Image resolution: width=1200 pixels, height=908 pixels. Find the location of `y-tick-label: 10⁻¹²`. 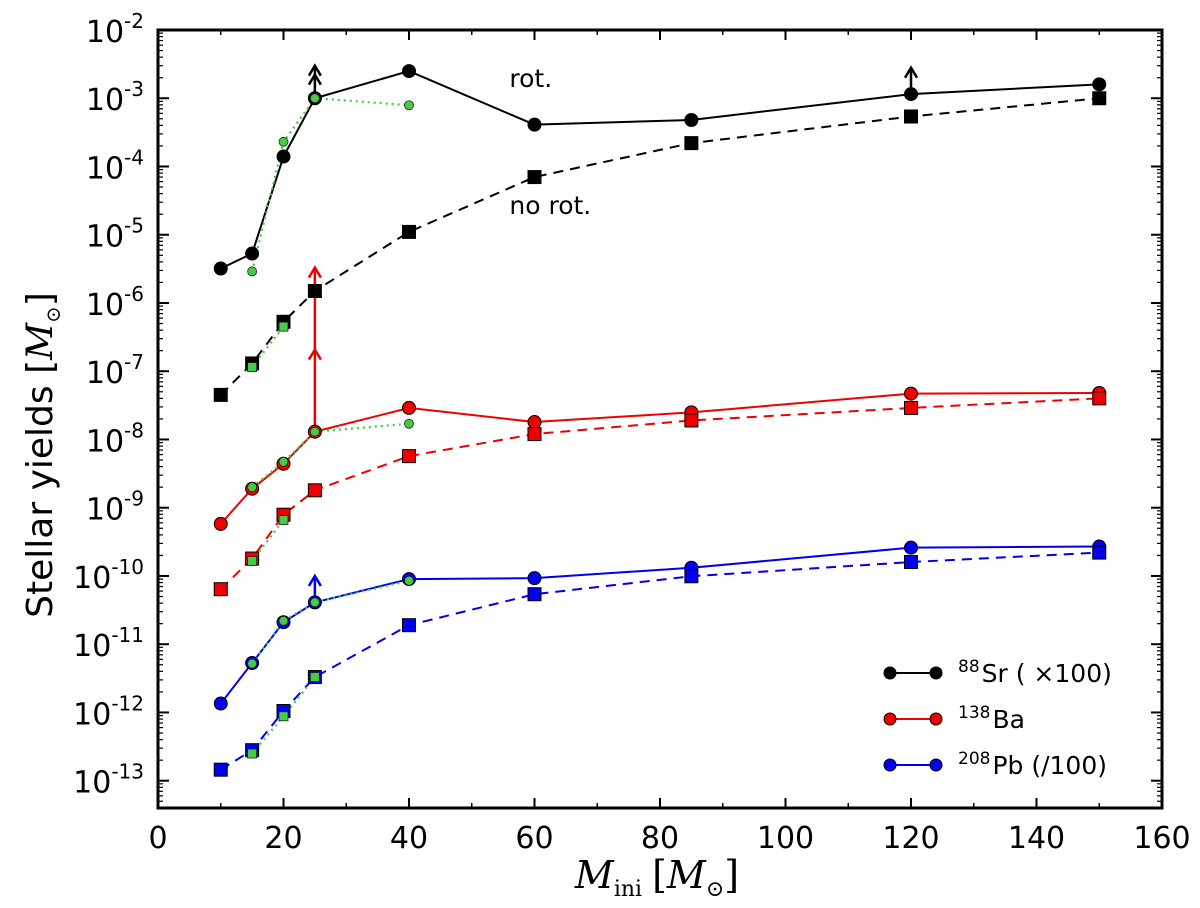

y-tick-label: 10⁻¹² is located at coordinates (108, 711).